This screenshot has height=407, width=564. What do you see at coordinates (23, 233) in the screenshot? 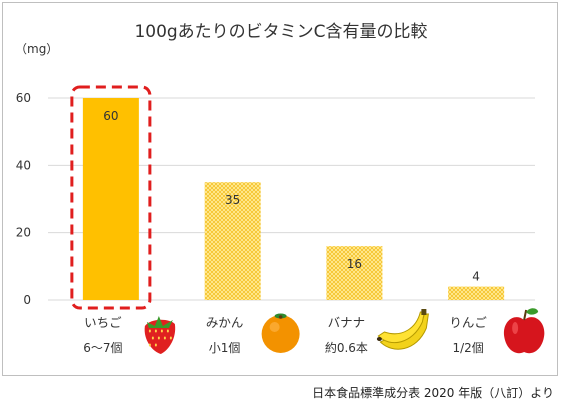
I see `y-tick-label: 20` at bounding box center [23, 233].